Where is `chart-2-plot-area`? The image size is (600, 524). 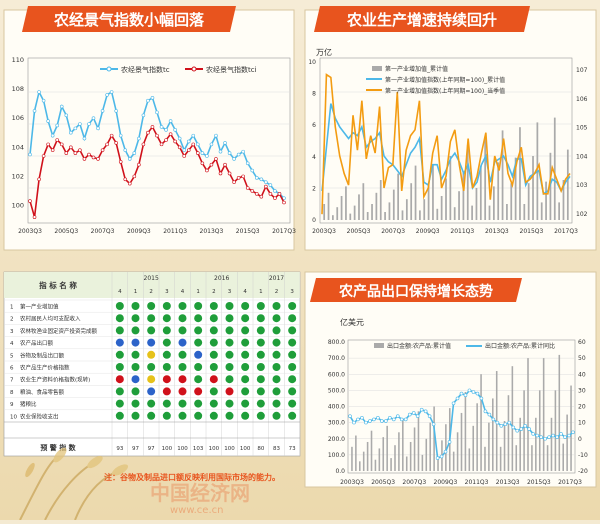 chart-2-plot-area is located at coordinates (446, 140).